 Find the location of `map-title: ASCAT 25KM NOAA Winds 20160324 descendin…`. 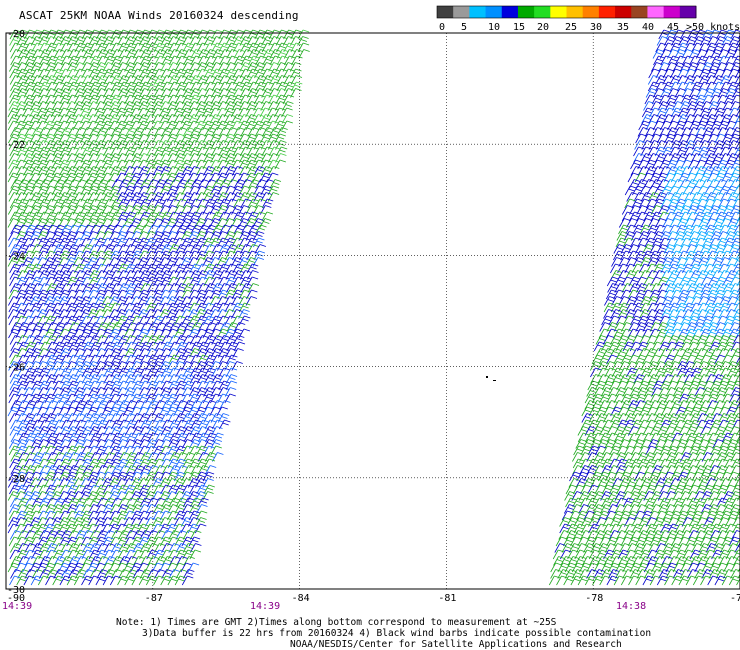

map-title: ASCAT 25KM NOAA Winds 20160324 descendin… is located at coordinates (159, 15).